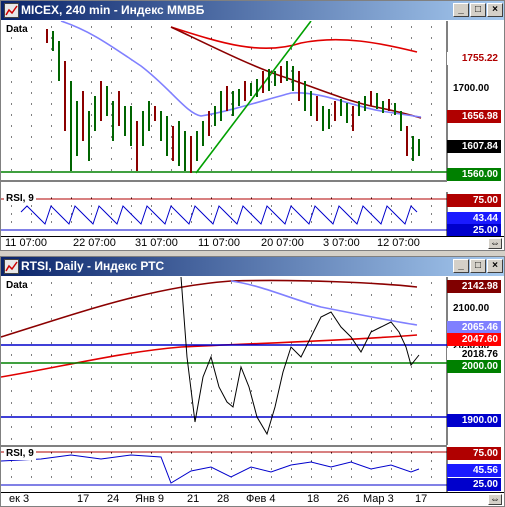 This screenshot has height=507, width=505. I want to click on window-title: MICEX, 240 min - Индекс ММВБ, so click(113, 10).